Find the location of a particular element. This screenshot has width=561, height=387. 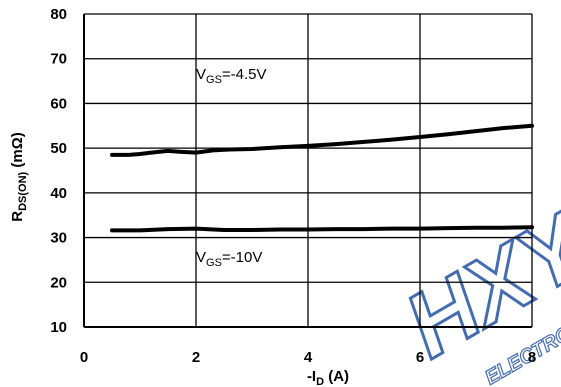

x-tick-label: 4 is located at coordinates (308, 357).